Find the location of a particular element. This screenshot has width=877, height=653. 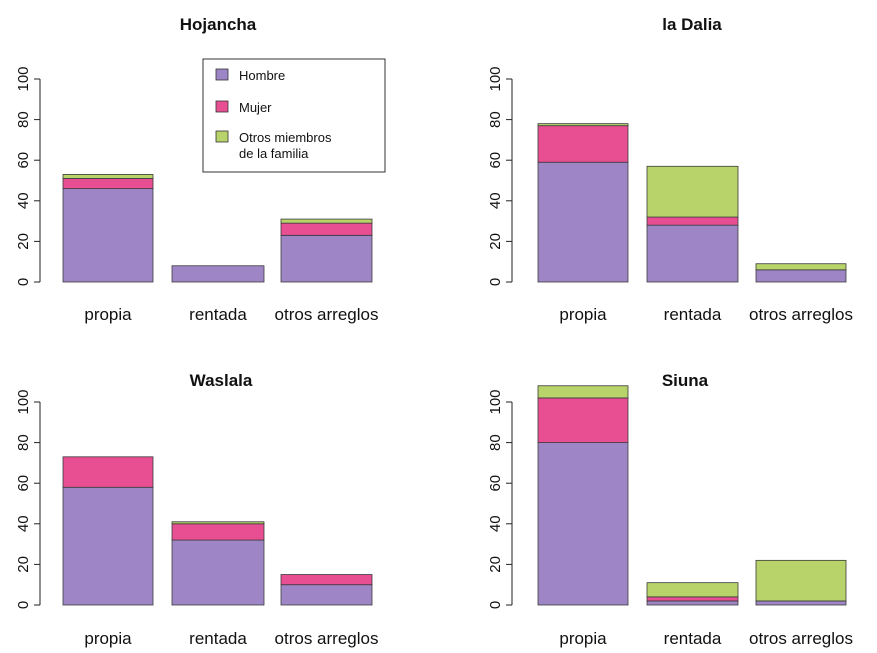

legend-swatch-otros is located at coordinates (222, 136).